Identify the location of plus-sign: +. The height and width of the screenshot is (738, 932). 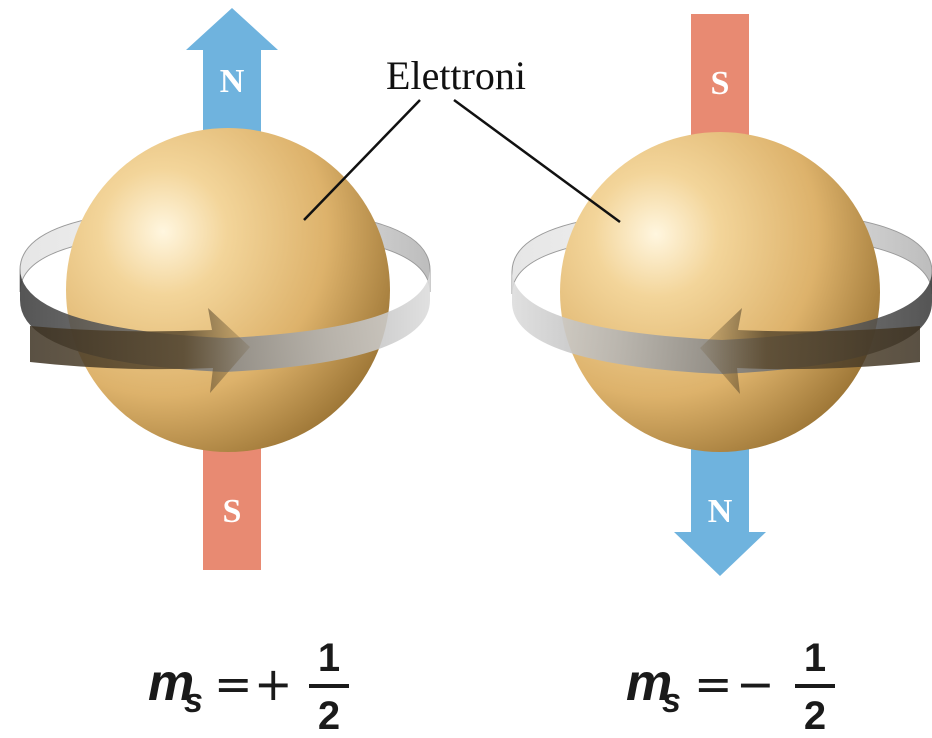
(273, 684).